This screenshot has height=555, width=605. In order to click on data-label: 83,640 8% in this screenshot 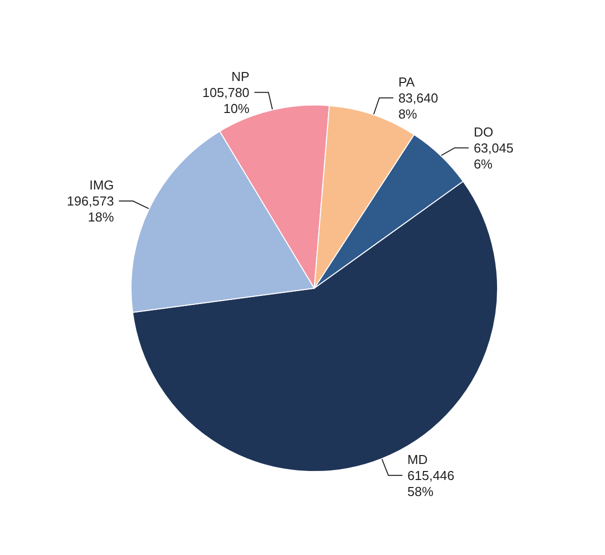, I will do `click(418, 106)`.